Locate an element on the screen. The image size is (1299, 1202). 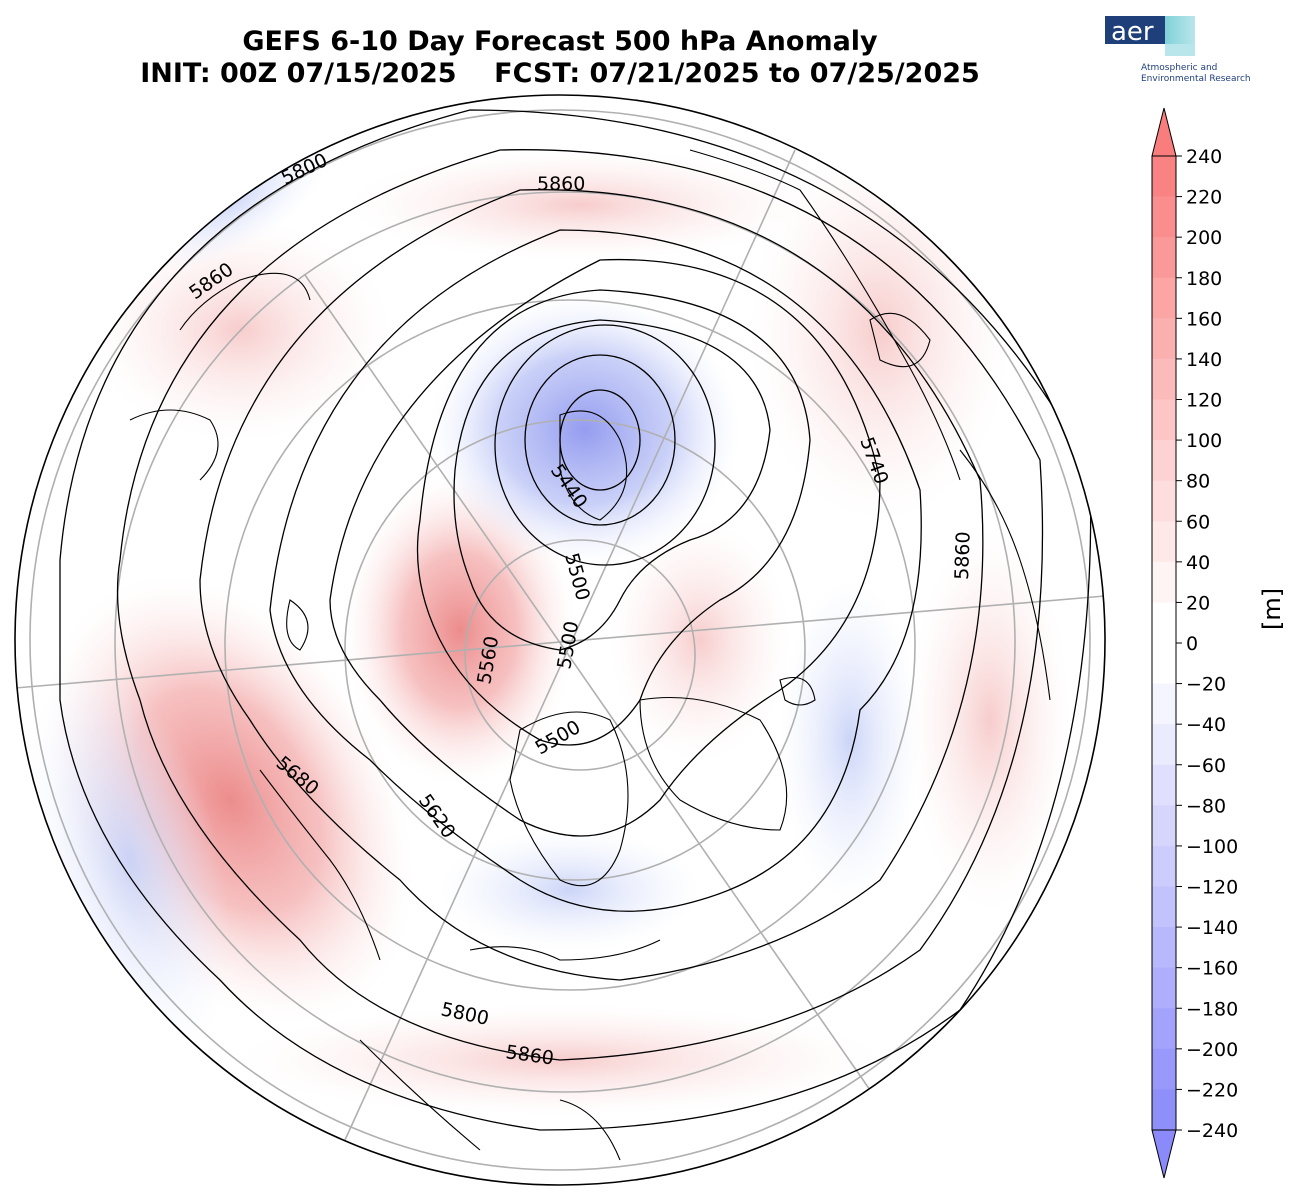
colorbar-tick-label: −80 is located at coordinates (1206, 806).